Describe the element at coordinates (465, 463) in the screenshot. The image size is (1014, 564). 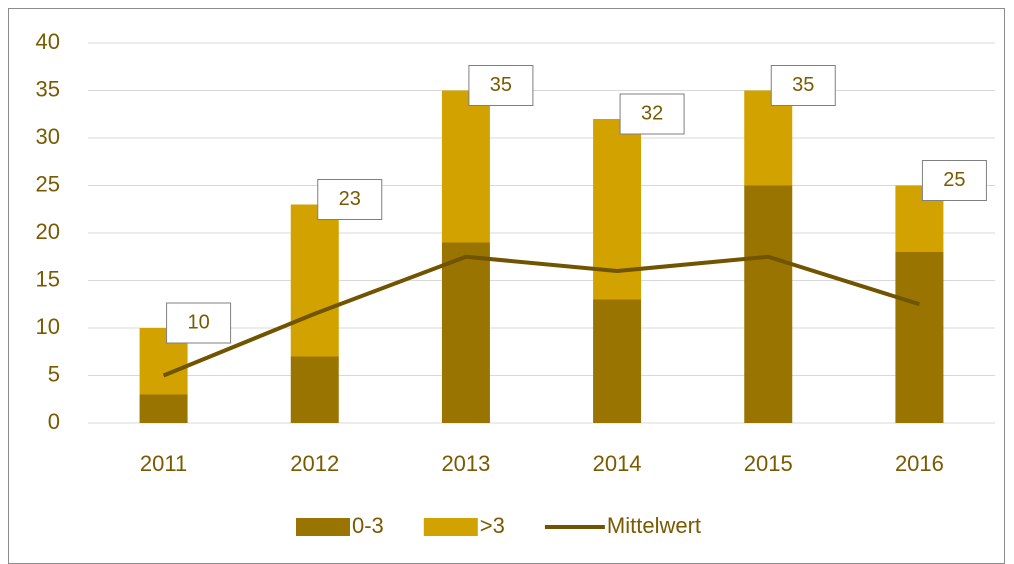
I see `x-tick-label: 2013` at that location.